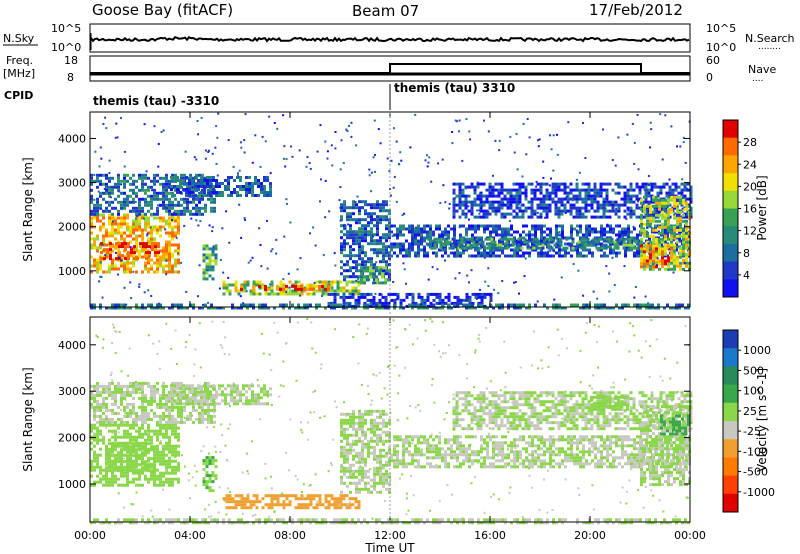 Image resolution: width=800 pixels, height=554 pixels. Describe the element at coordinates (72, 227) in the screenshot. I see `y-tick-label: 2000` at that location.